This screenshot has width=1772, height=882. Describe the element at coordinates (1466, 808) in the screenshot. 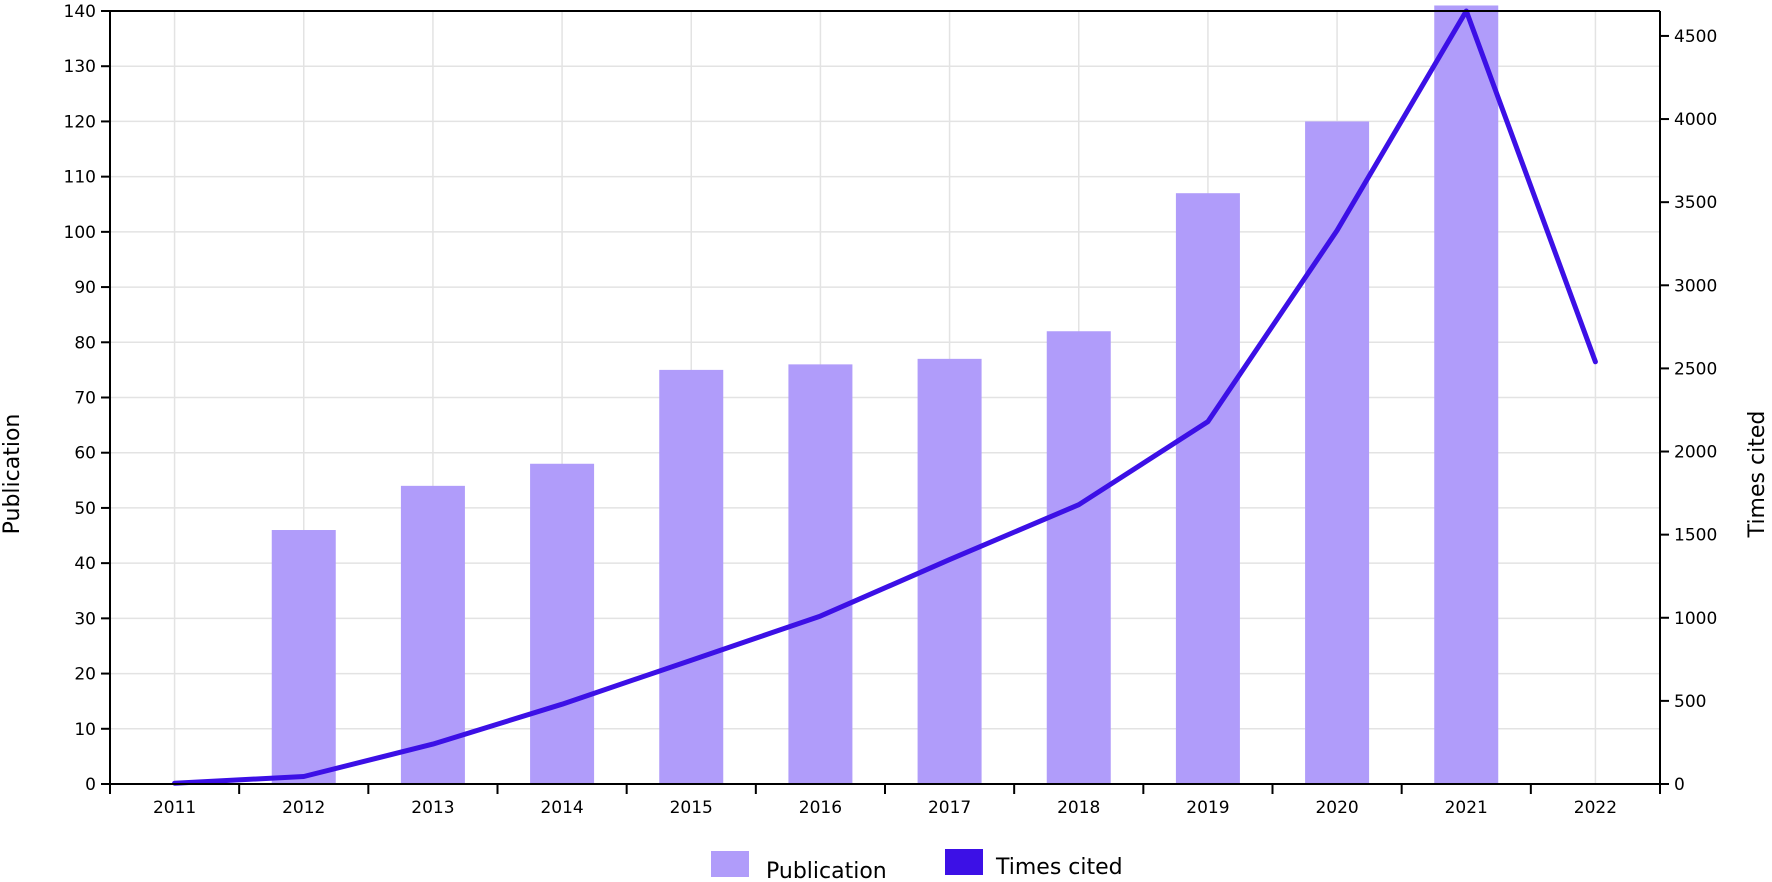

I see `x-tick-label: 2021` at that location.